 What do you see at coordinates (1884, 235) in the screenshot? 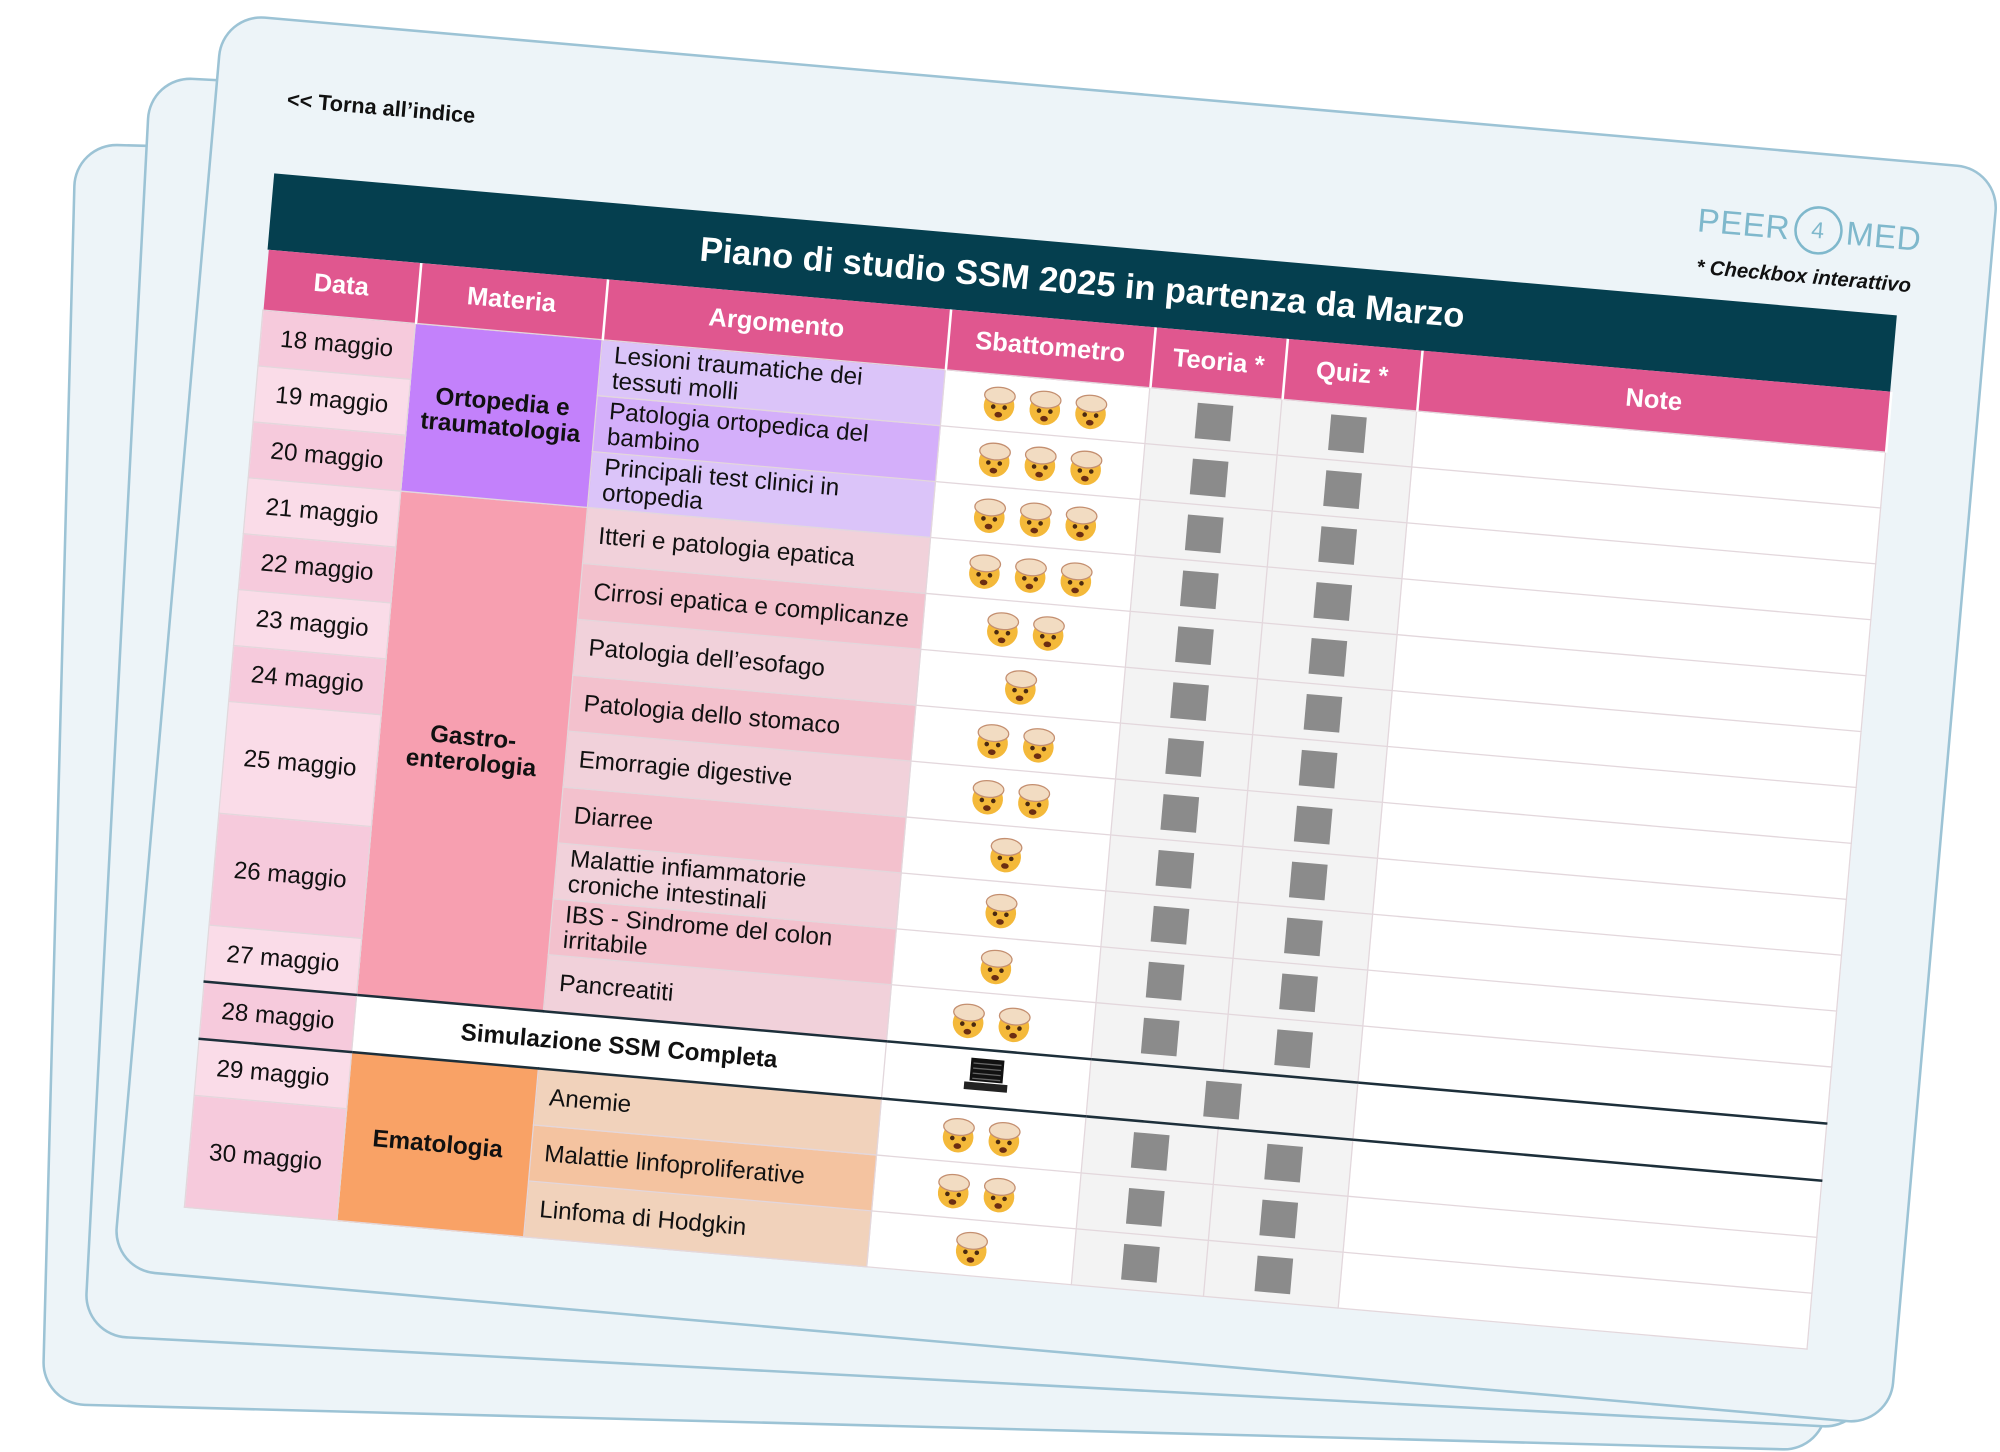
I see `logo-text: MED` at bounding box center [1884, 235].